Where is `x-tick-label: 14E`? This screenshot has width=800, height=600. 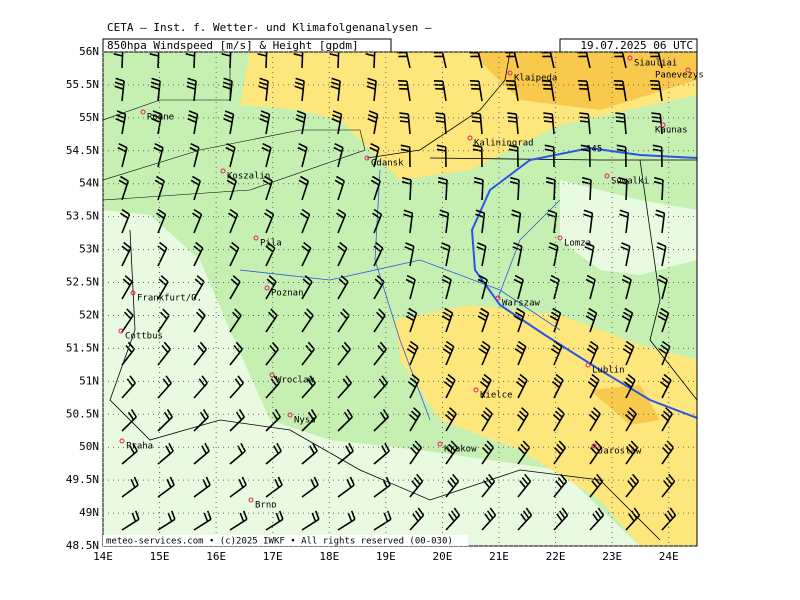 x-tick-label: 14E is located at coordinates (103, 556).